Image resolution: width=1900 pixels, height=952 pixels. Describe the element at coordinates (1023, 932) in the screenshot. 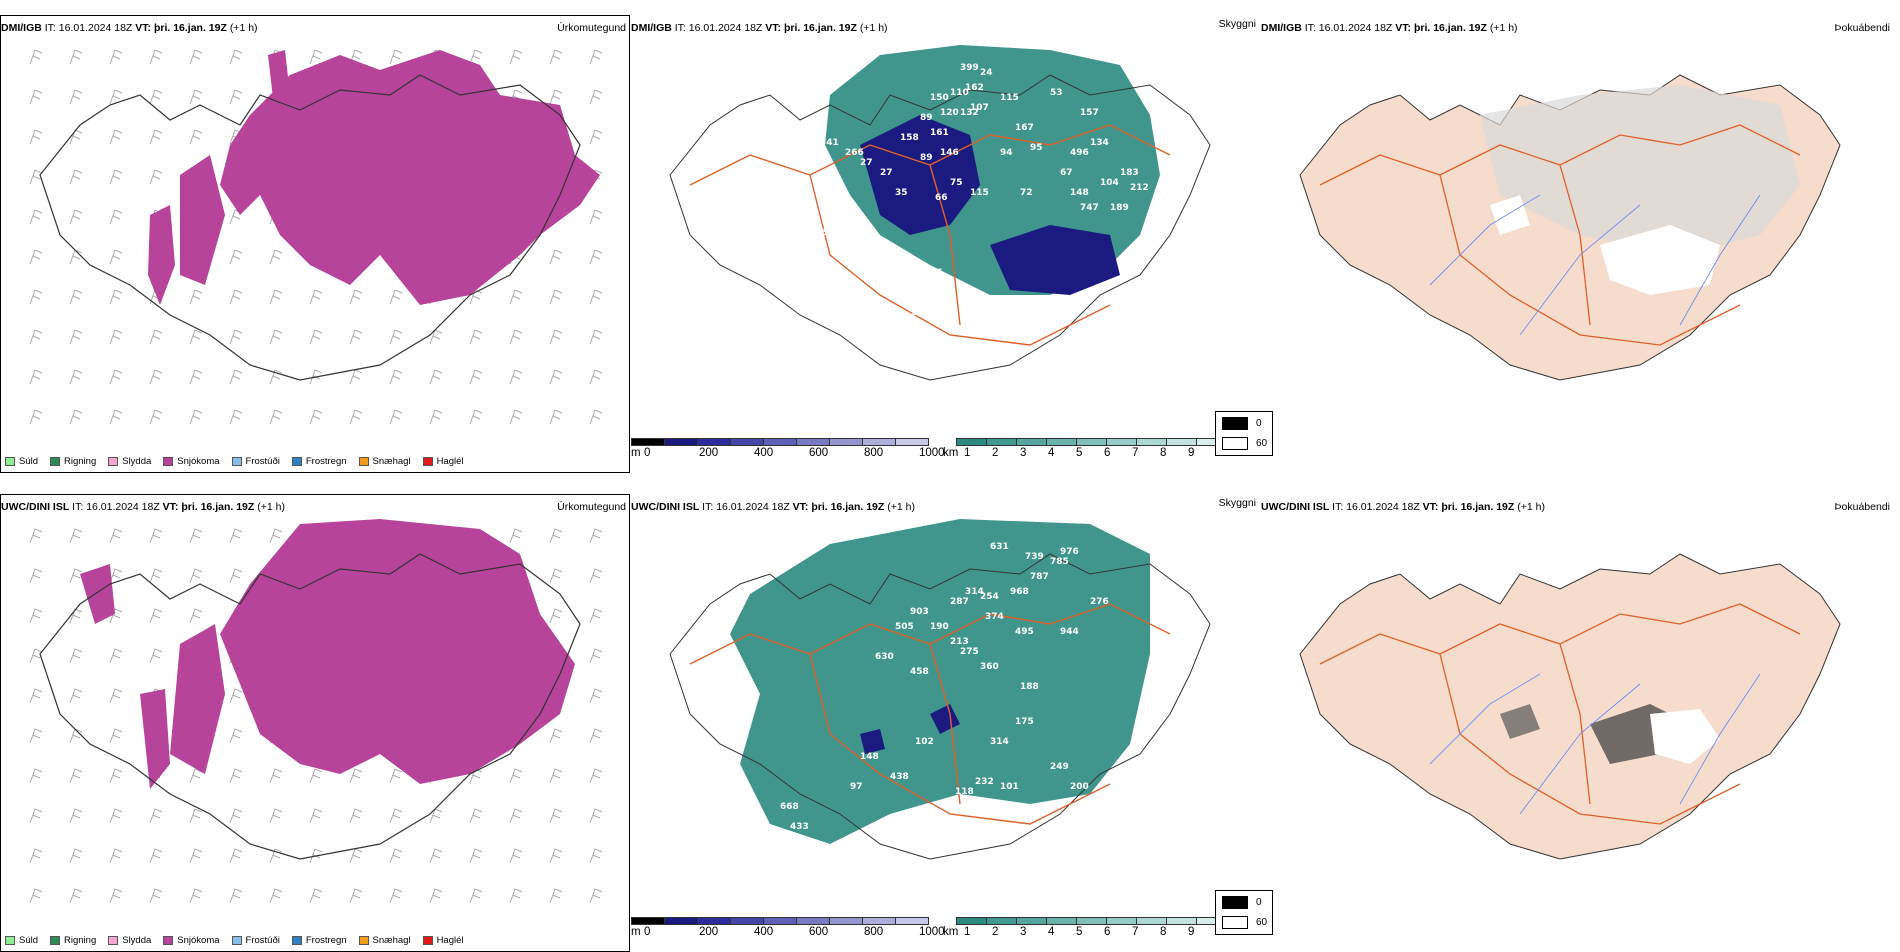

I see `scale-tick: 3` at that location.